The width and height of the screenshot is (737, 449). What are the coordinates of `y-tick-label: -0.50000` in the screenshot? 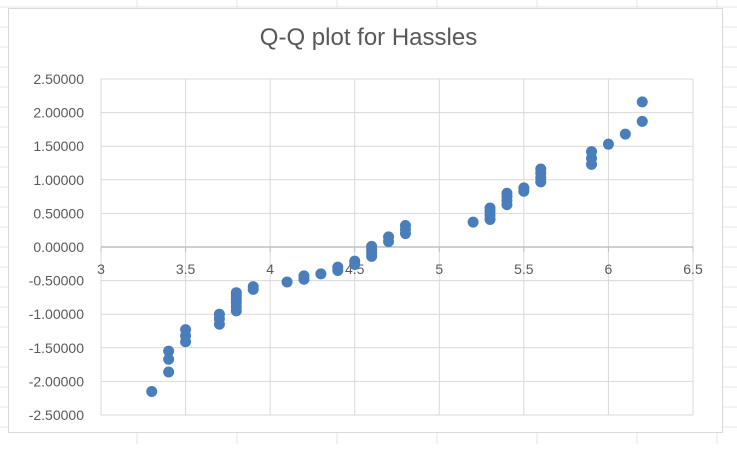 It's located at (56, 281).